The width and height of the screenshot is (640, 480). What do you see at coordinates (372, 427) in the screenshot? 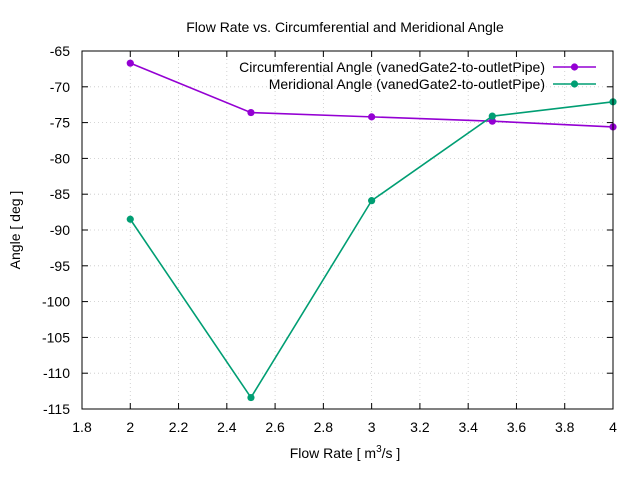
I see `x-tick-label: 3` at bounding box center [372, 427].